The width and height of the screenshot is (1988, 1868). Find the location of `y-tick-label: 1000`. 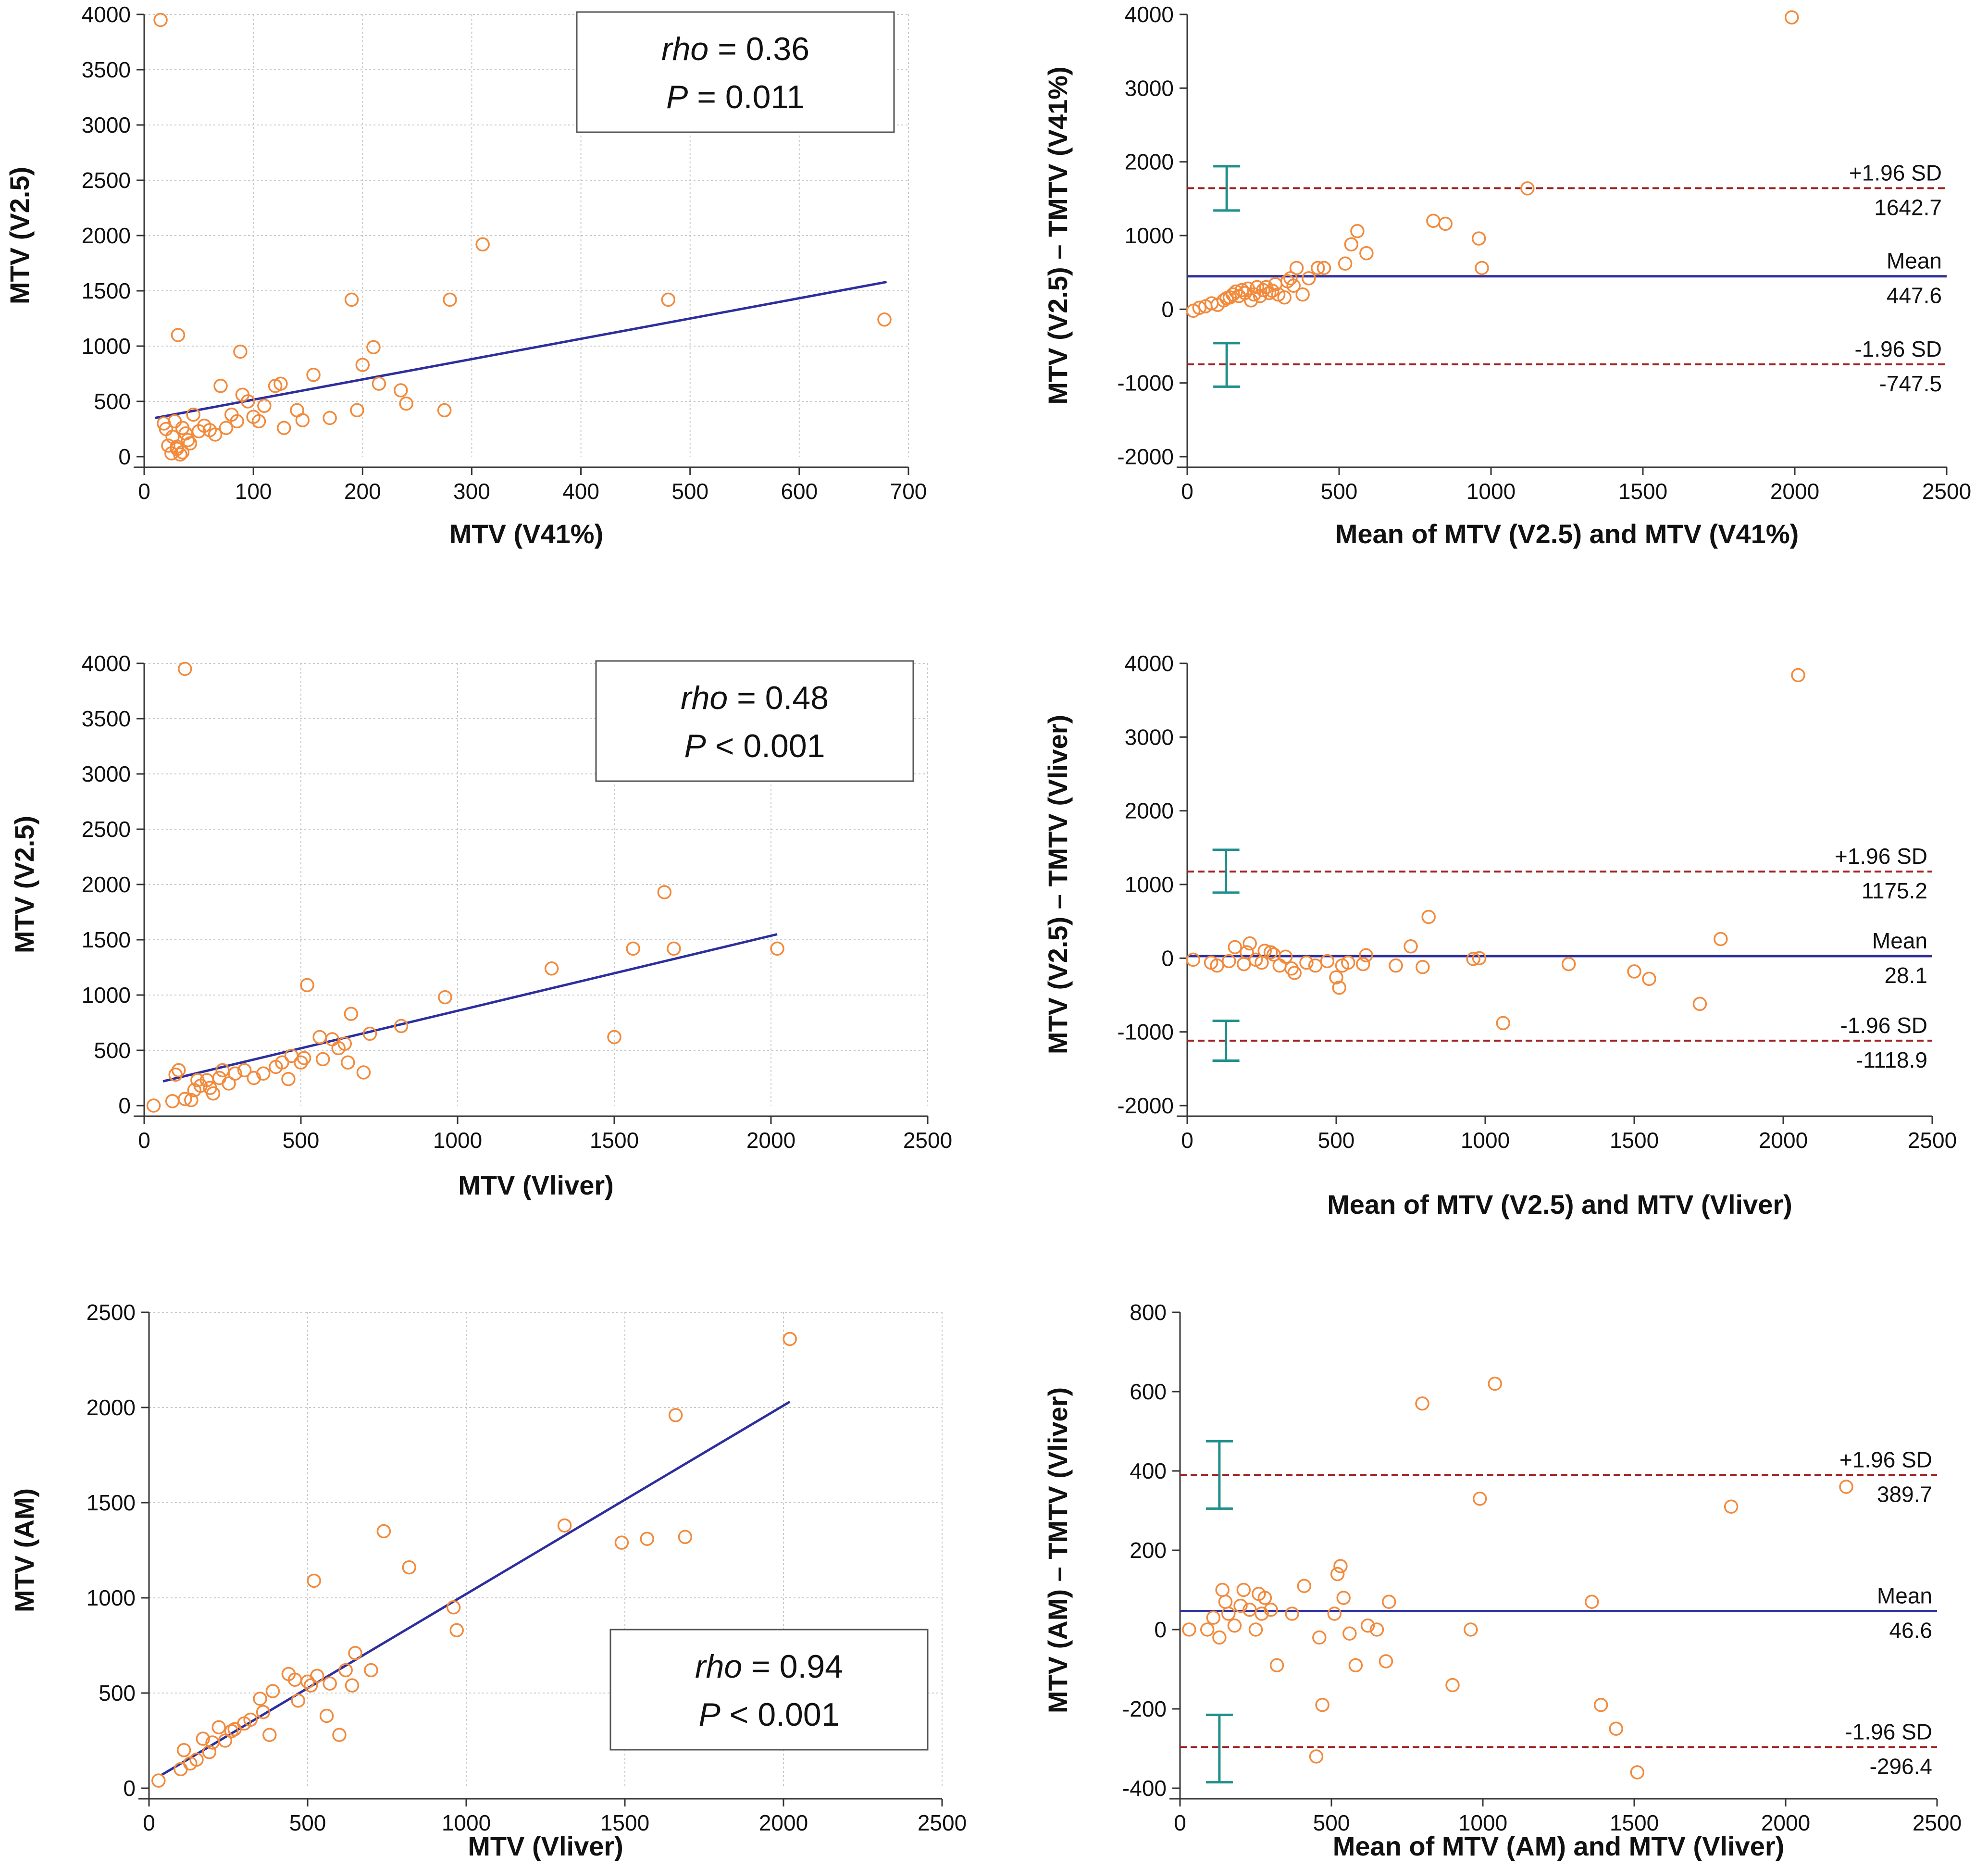

y-tick-label: 1000 is located at coordinates (107, 995).